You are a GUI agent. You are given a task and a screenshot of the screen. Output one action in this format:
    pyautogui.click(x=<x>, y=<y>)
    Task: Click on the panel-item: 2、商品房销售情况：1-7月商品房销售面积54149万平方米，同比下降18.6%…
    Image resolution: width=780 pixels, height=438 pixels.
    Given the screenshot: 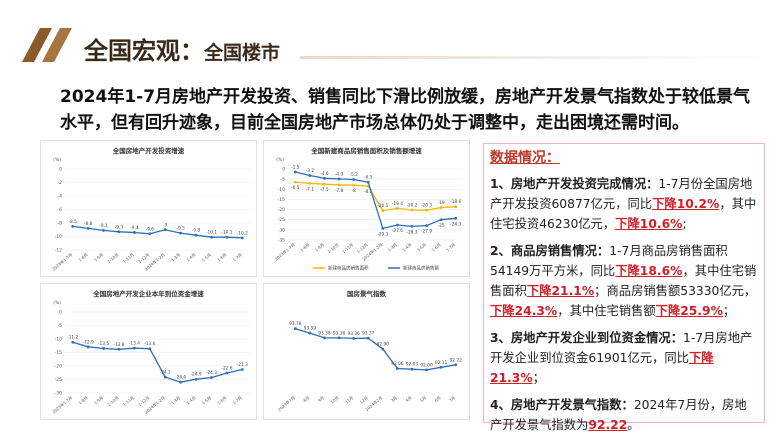 What is the action you would take?
    pyautogui.click(x=624, y=281)
    